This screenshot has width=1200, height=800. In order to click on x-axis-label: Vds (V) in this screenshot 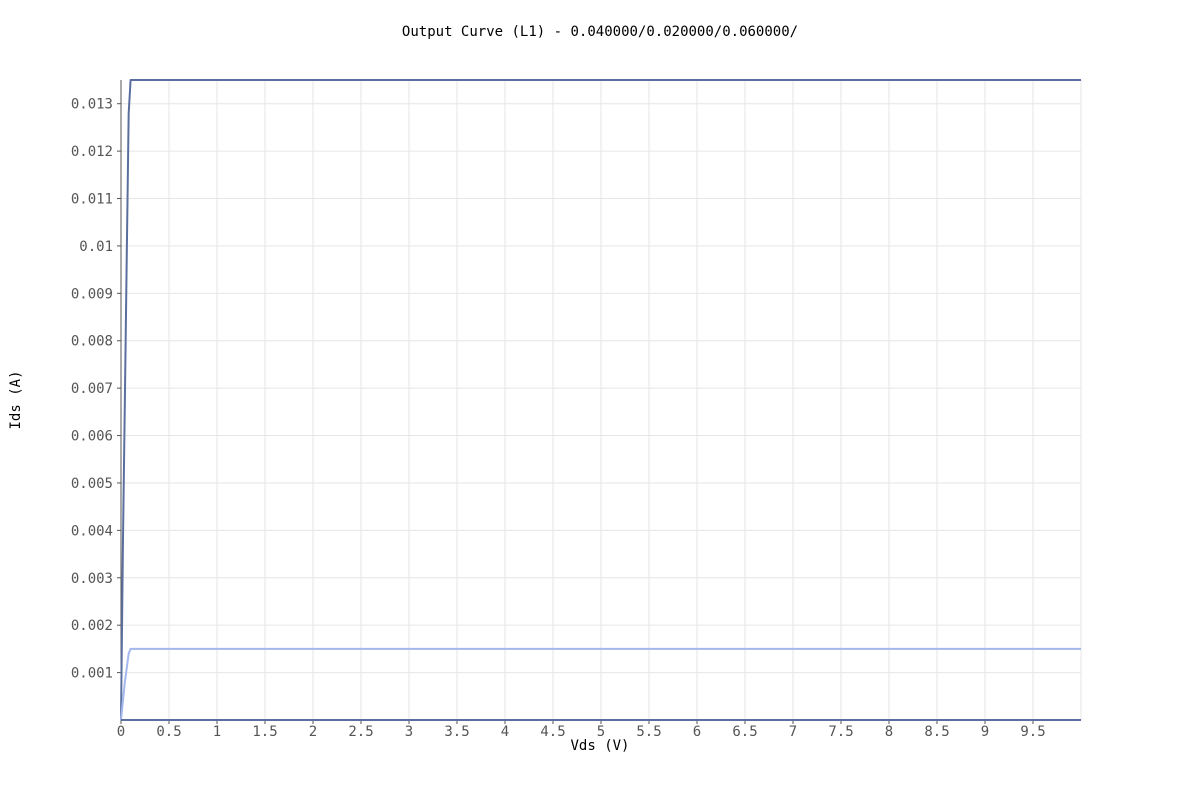, I will do `click(599, 746)`.